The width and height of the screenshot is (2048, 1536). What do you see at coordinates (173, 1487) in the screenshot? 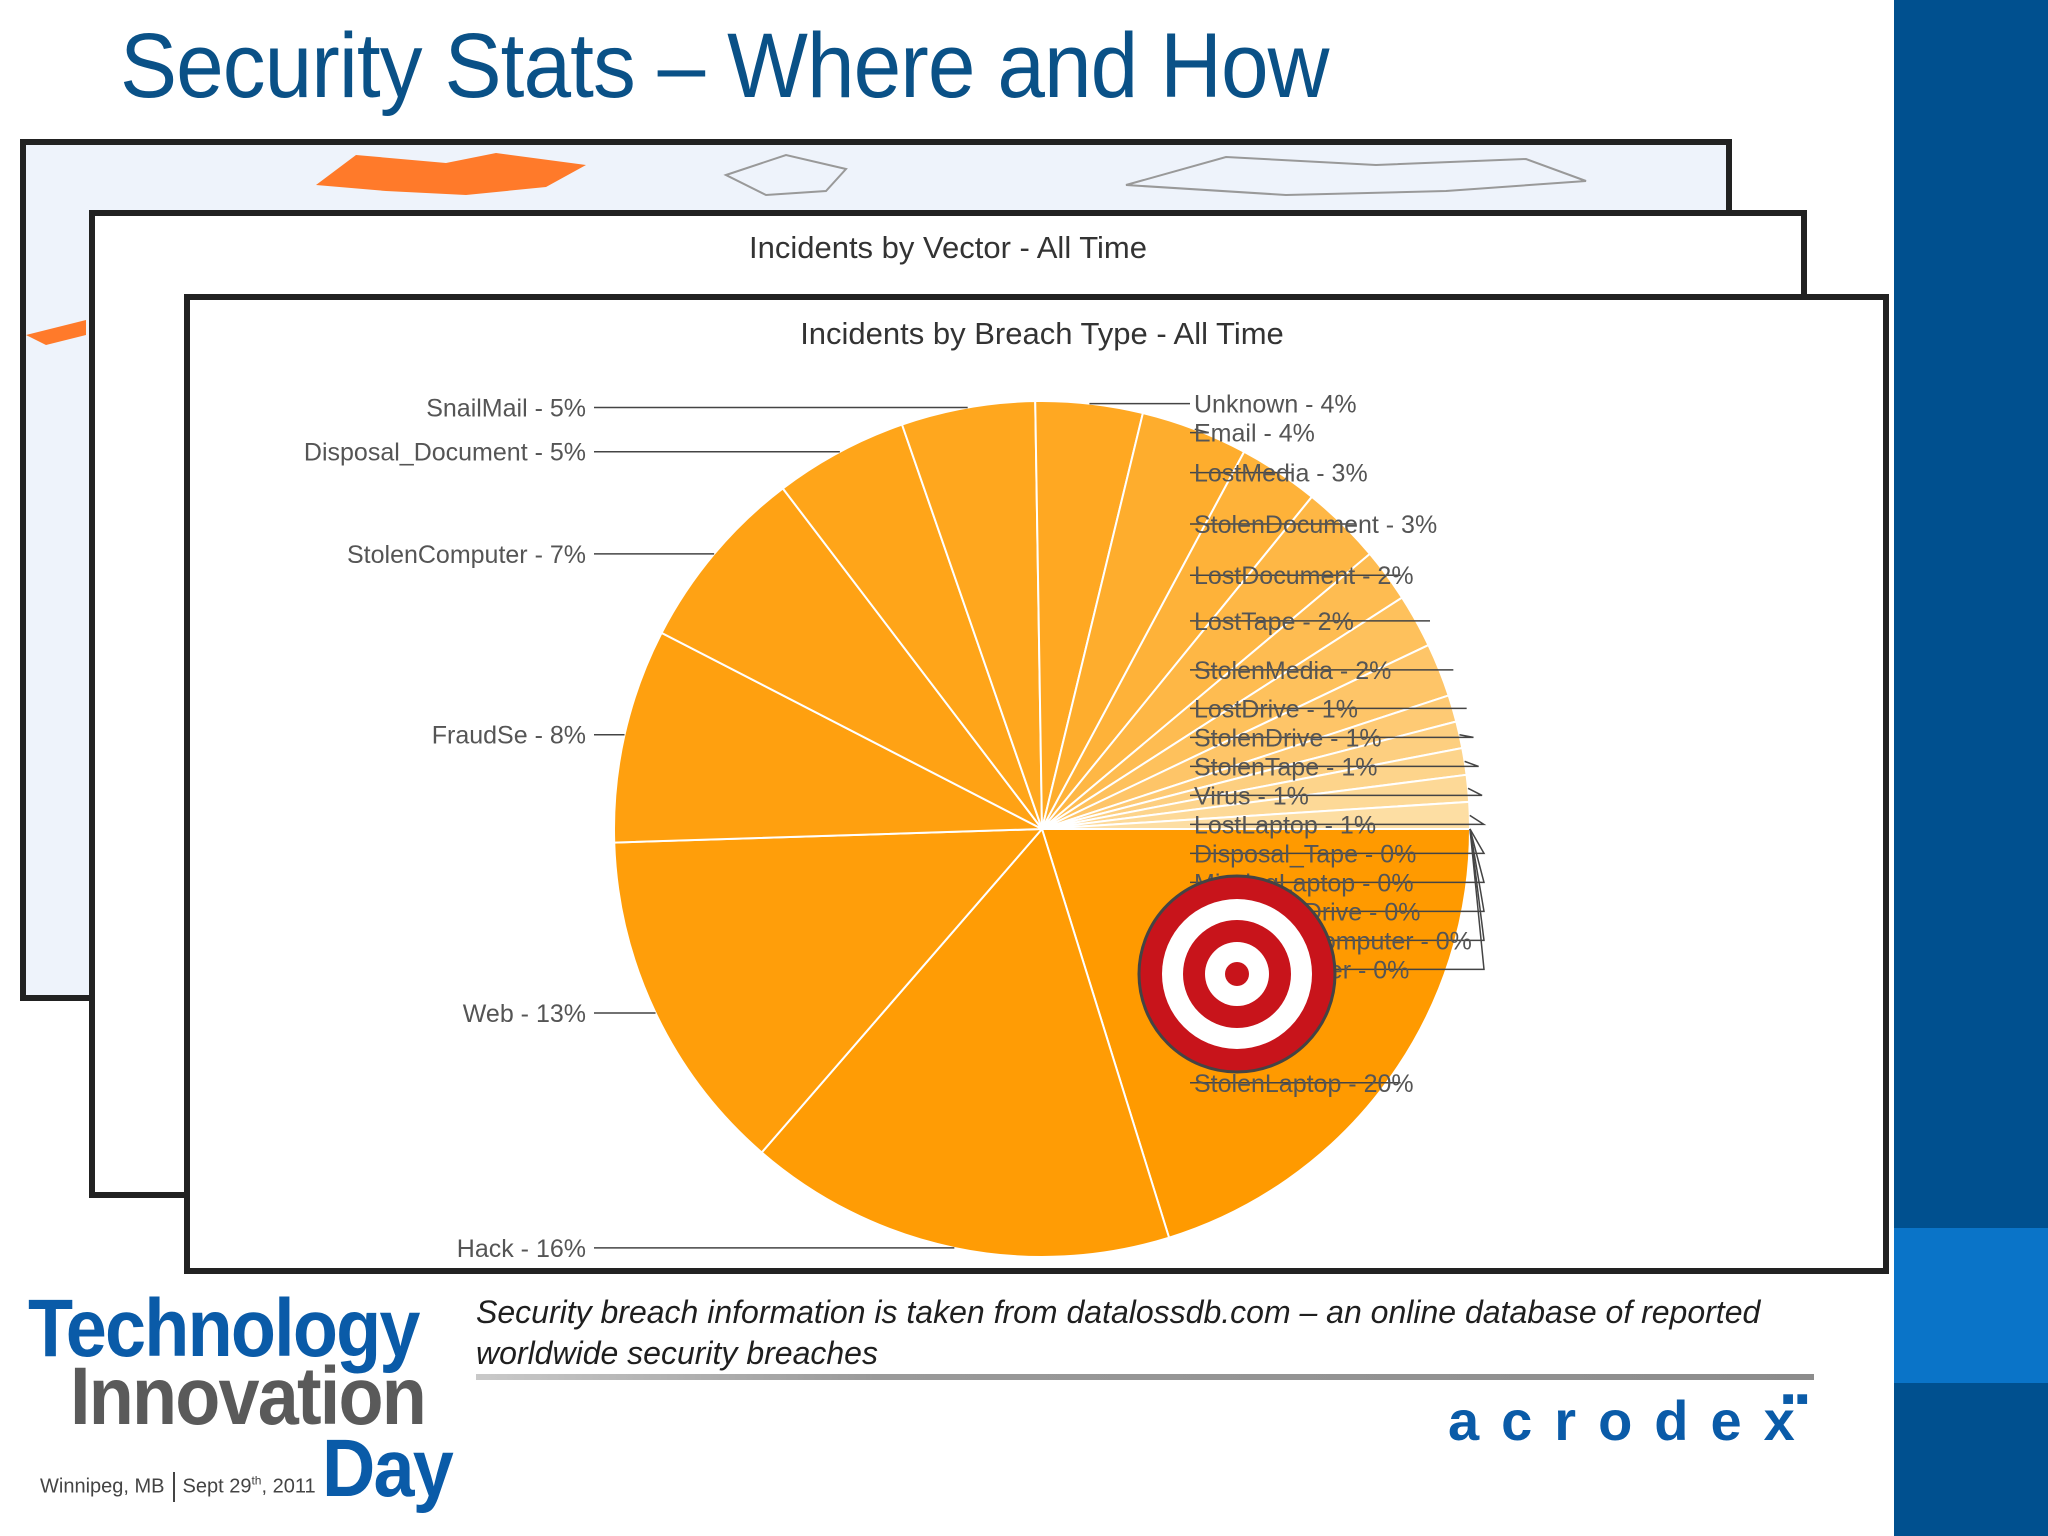
I see `location-separator` at bounding box center [173, 1487].